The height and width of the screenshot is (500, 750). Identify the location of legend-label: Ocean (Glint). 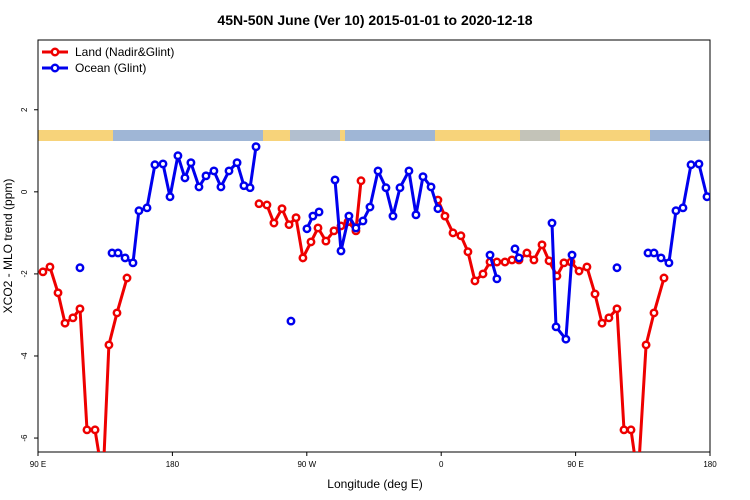
(110, 68).